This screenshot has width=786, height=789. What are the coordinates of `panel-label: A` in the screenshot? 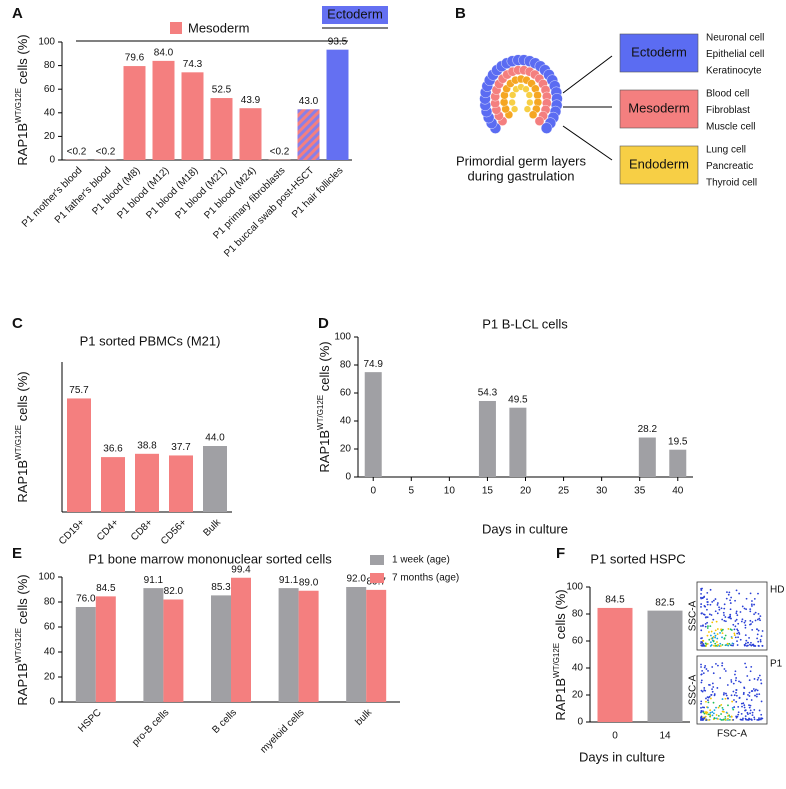 It's located at (17, 13).